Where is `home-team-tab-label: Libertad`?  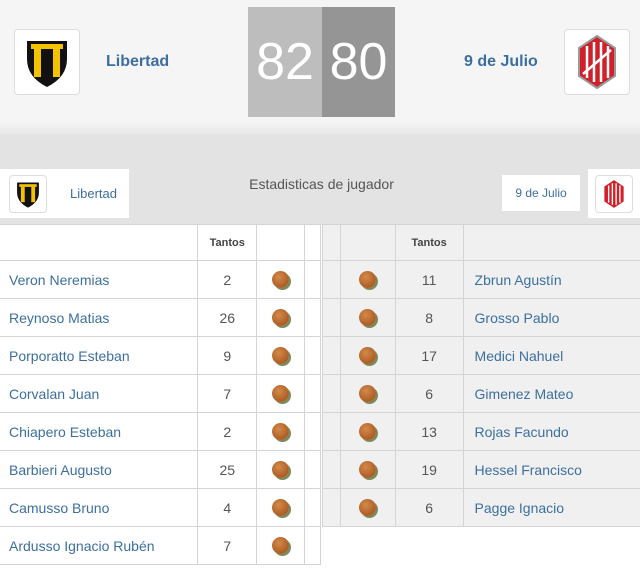
home-team-tab-label: Libertad is located at coordinates (93, 193).